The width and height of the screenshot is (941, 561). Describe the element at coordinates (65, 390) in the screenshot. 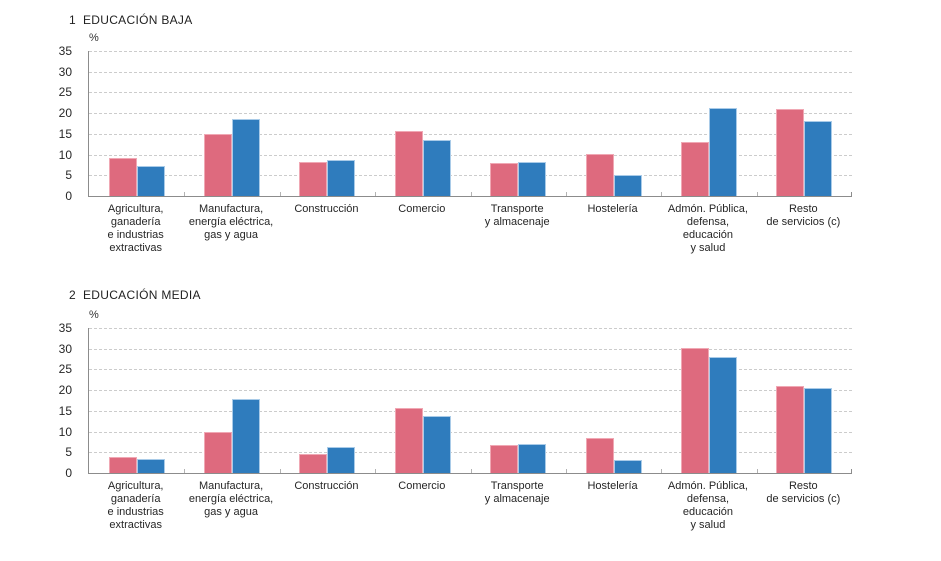

I see `y-tick-label: 20` at that location.